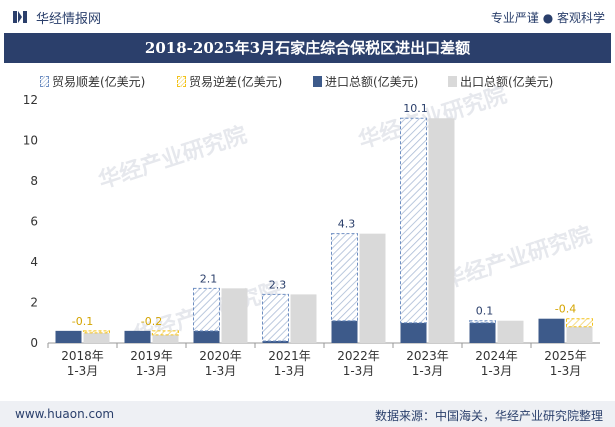  Describe the element at coordinates (452, 81) in the screenshot. I see `legend-swatch-export` at that location.